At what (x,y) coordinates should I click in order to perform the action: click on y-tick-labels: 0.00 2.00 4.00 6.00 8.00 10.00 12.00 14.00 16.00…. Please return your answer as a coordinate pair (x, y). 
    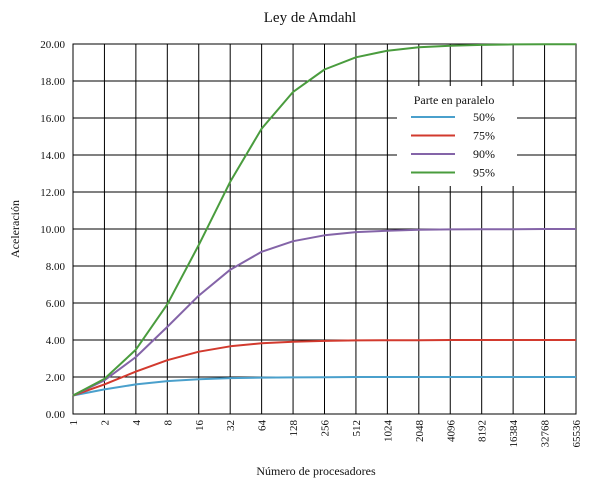
    Looking at the image, I should click on (52, 230).